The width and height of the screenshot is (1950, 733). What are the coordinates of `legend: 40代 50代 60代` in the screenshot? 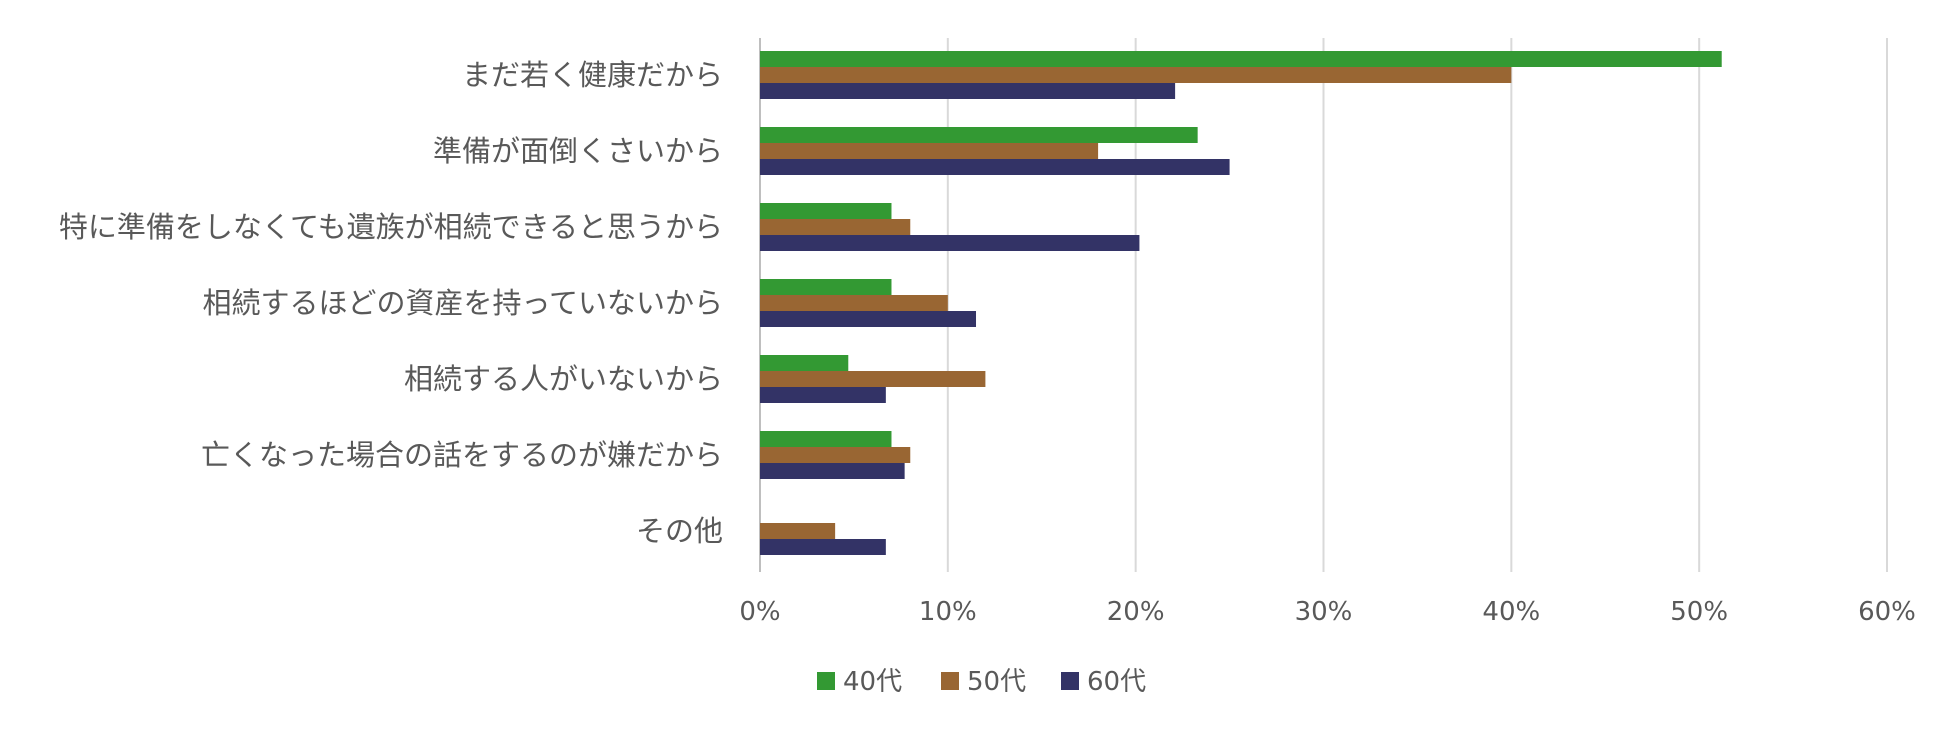 It's located at (981, 682).